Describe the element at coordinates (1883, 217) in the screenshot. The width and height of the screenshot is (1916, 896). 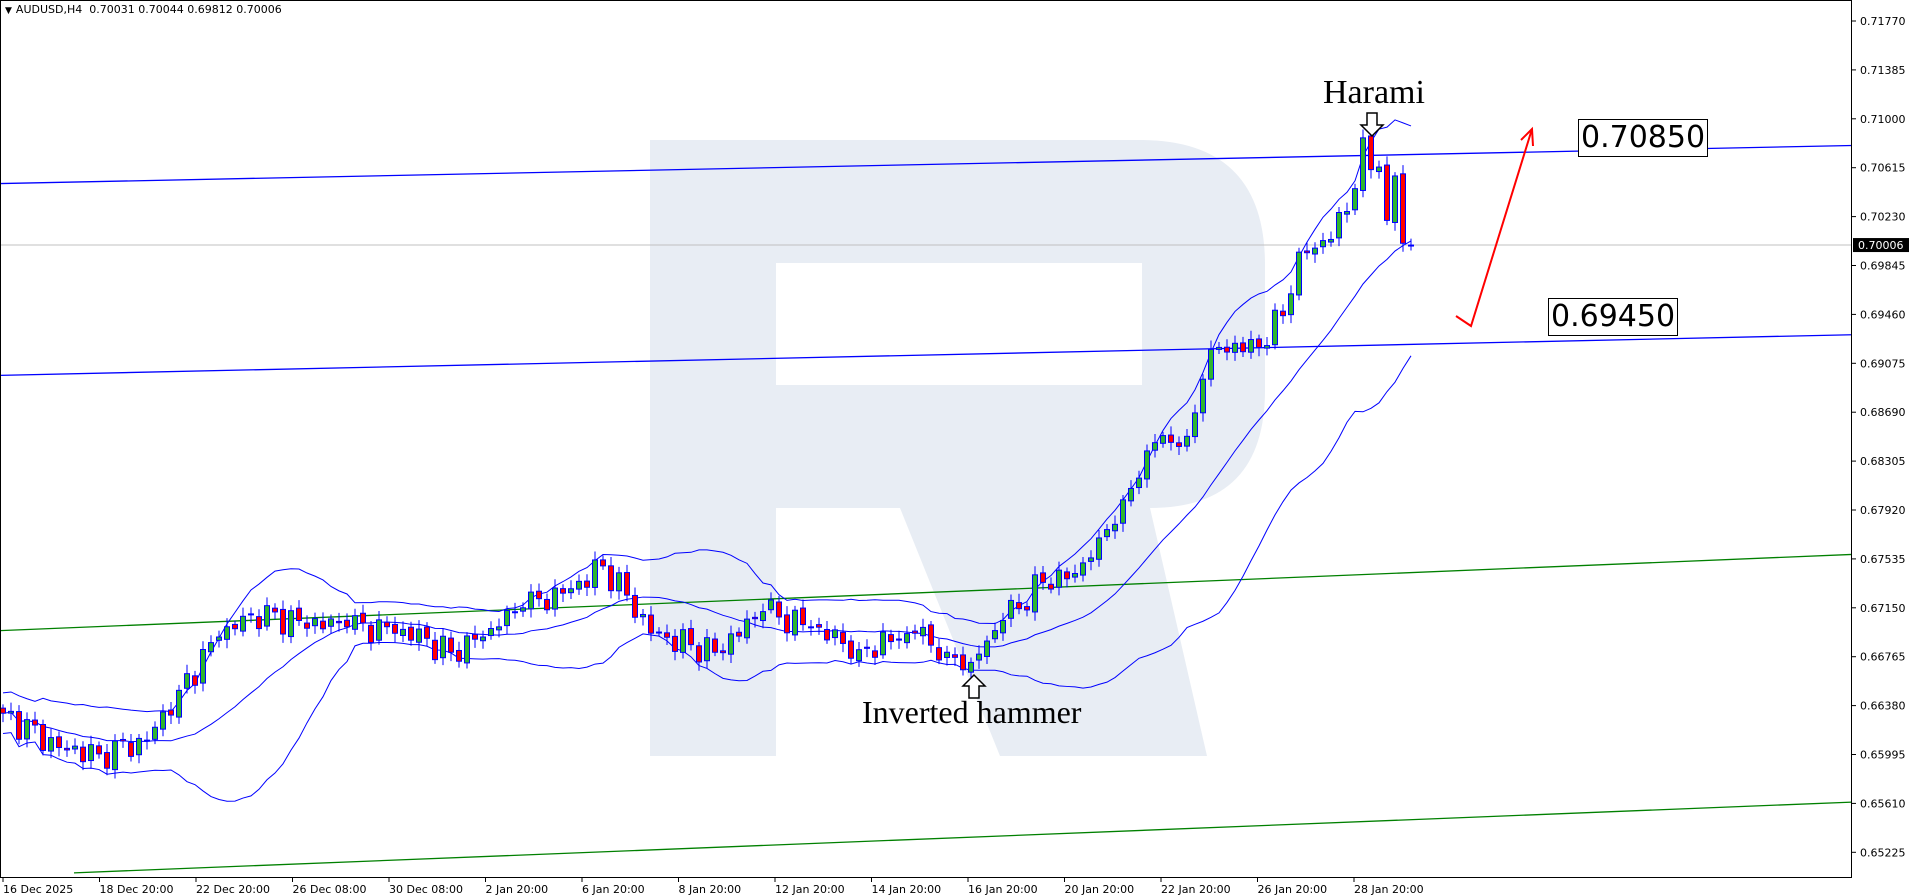
I see `price-axis-label: 0.70230` at that location.